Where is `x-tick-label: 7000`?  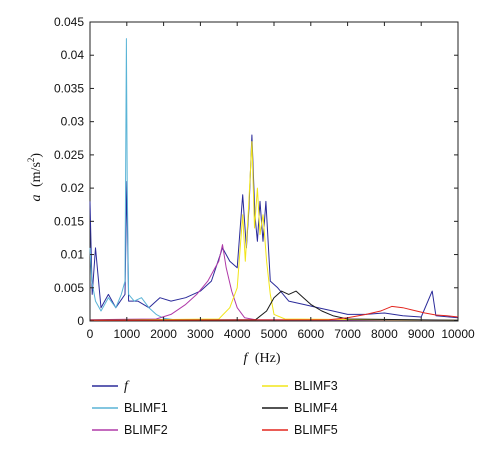 x-tick-label: 7000 is located at coordinates (347, 334).